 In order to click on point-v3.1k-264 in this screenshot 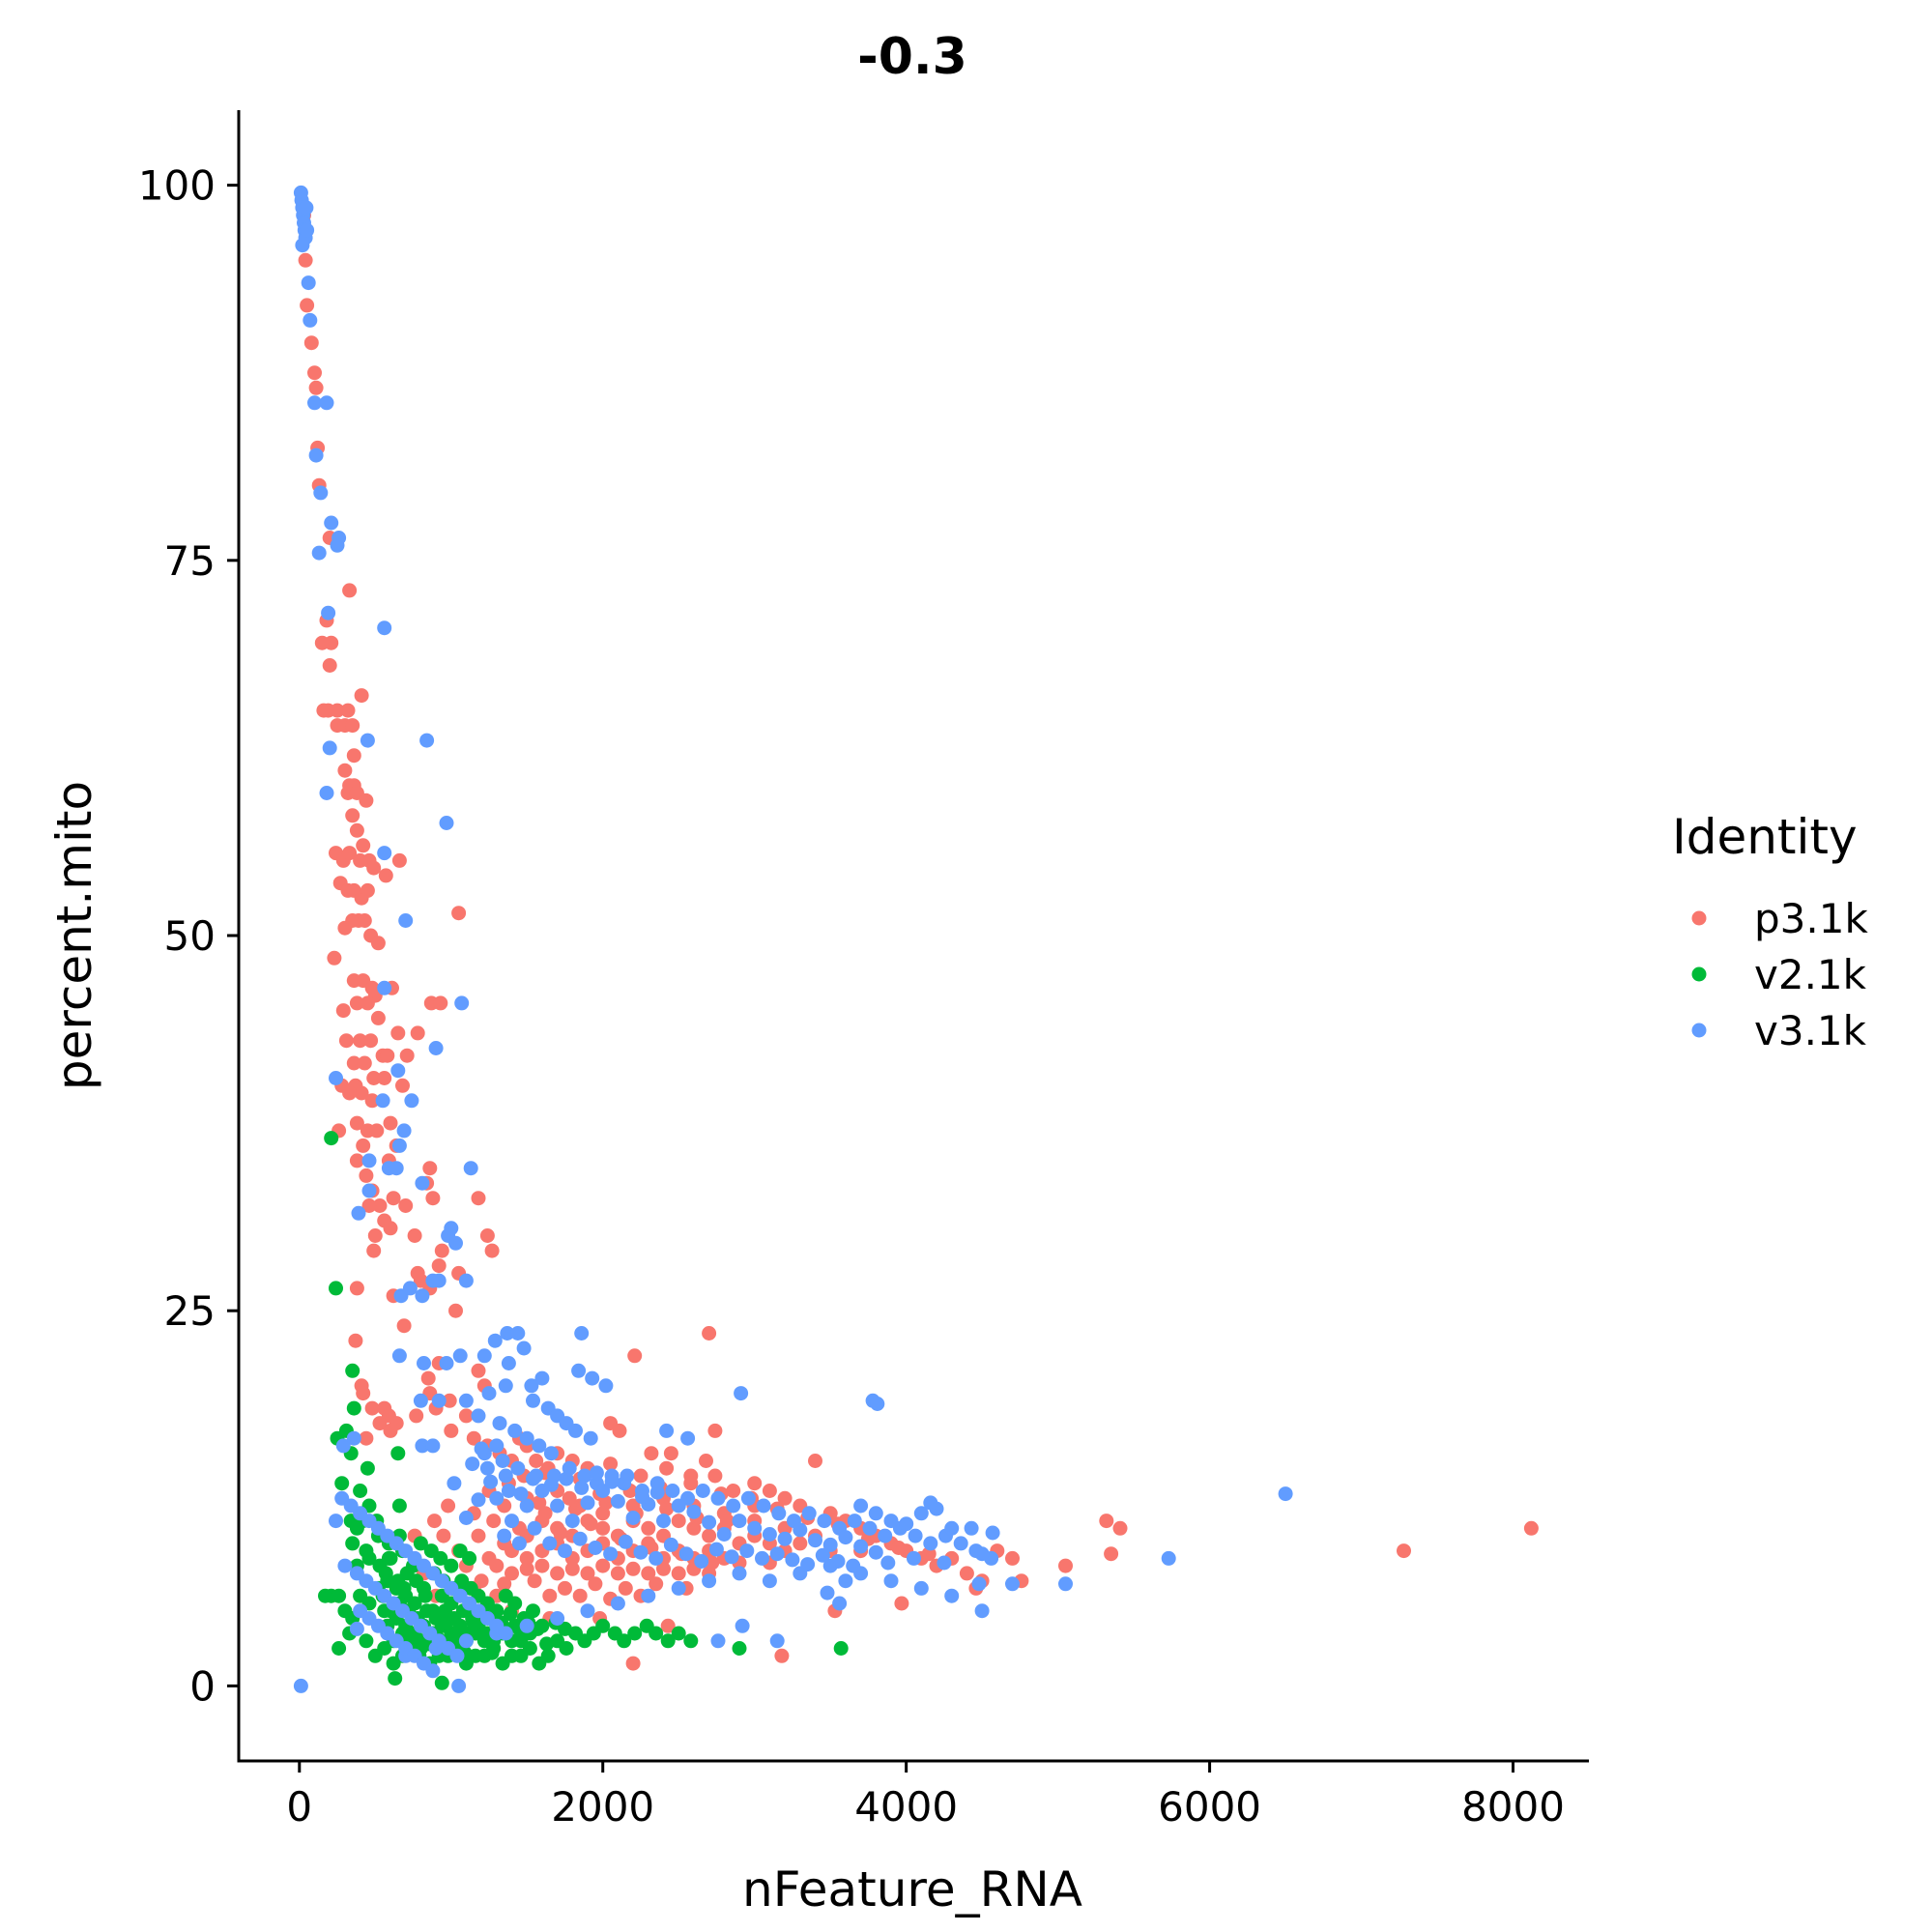, I will do `click(747, 1551)`.